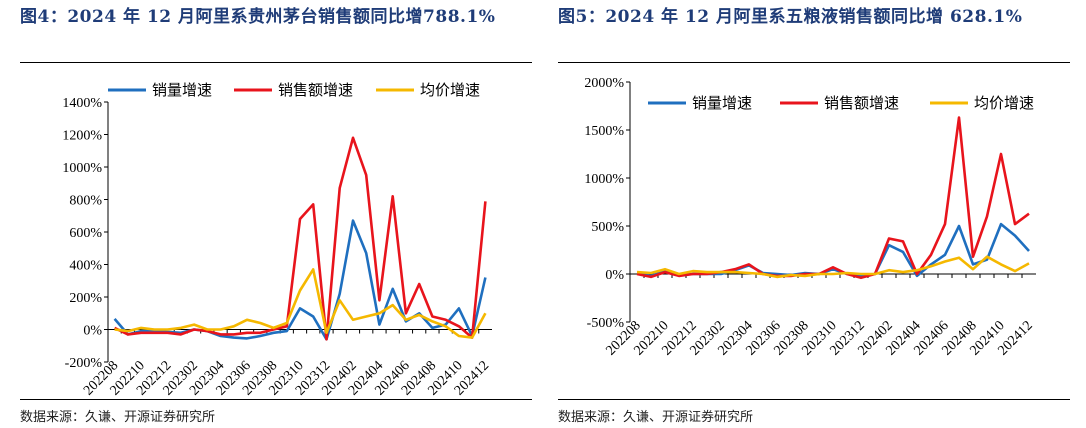 The image size is (1086, 428). What do you see at coordinates (82, 136) in the screenshot?
I see `y-tick-label: 1200%` at bounding box center [82, 136].